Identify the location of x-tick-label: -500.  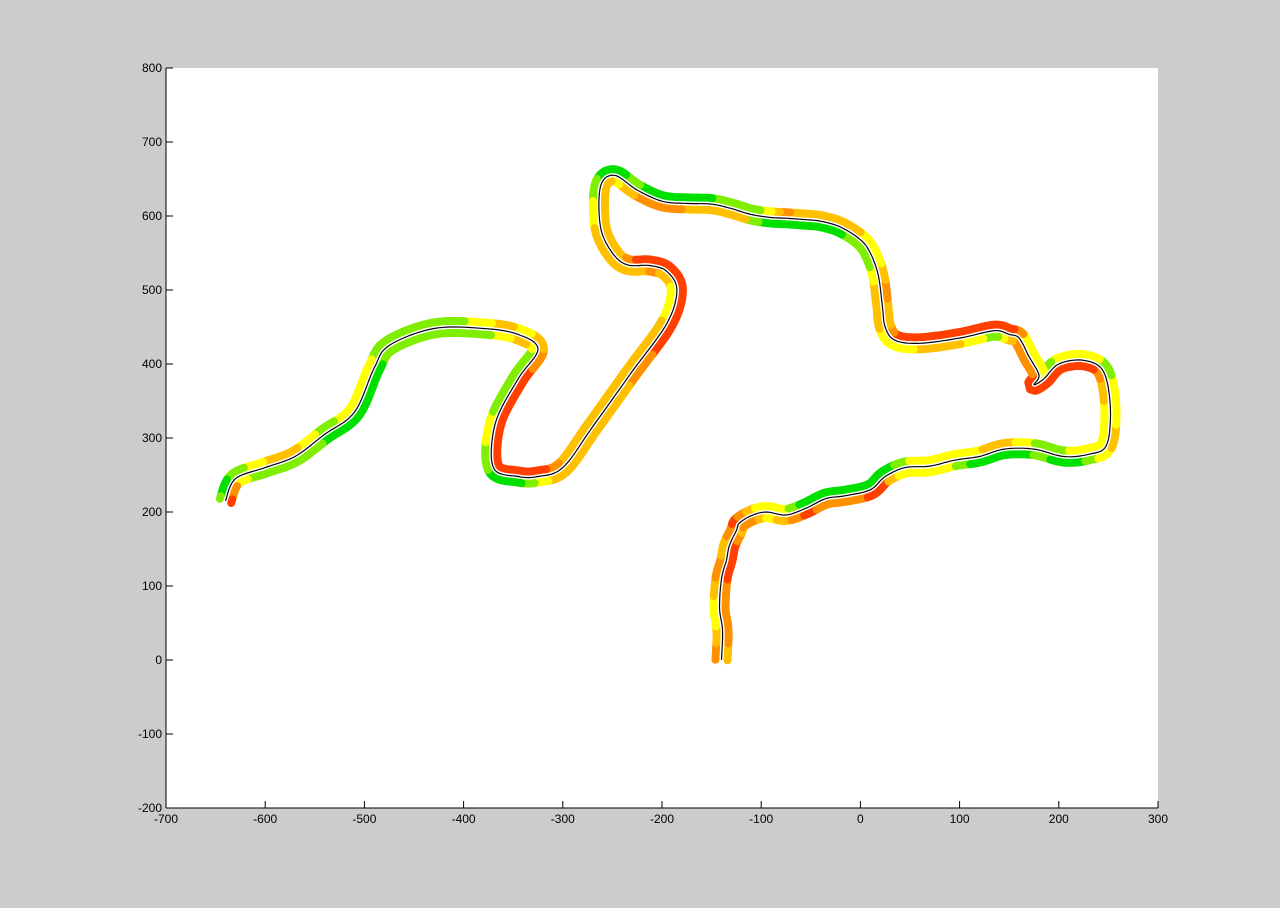
(364, 819).